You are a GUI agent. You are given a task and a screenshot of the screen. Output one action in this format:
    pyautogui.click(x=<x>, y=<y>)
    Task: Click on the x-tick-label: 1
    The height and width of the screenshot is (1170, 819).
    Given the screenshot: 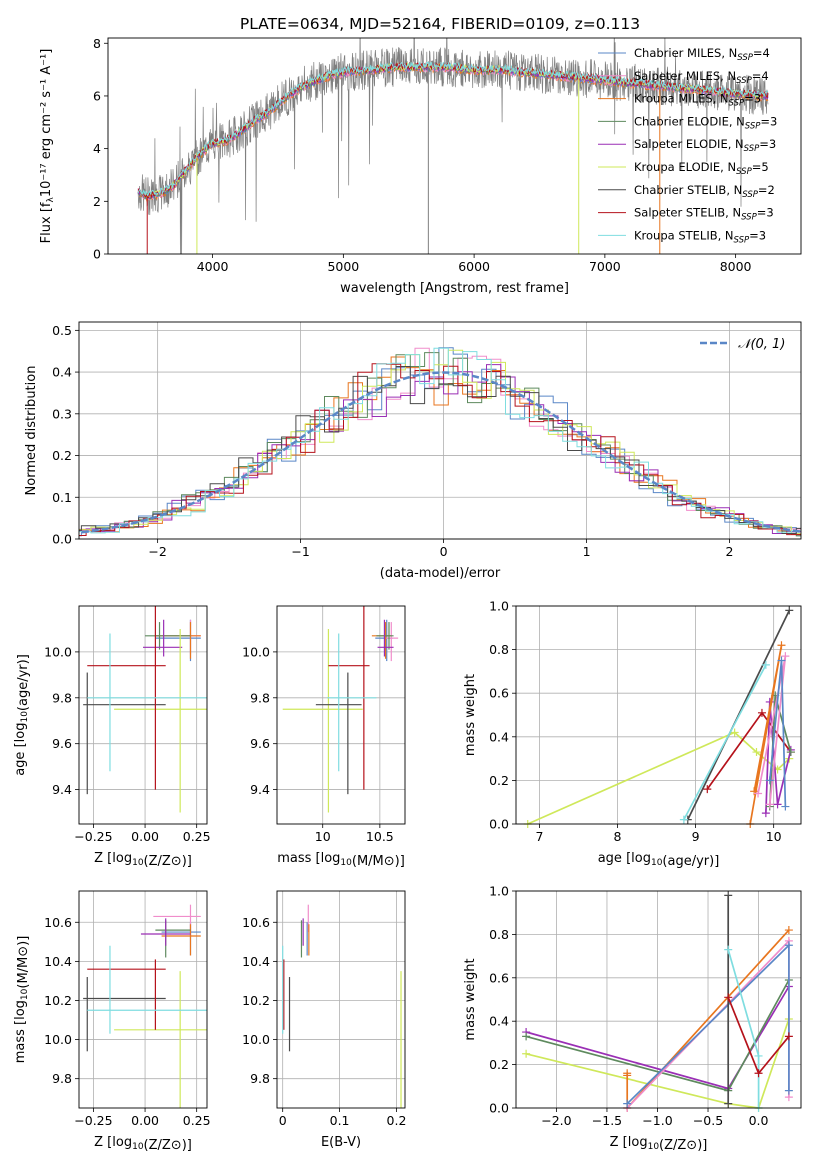 What is the action you would take?
    pyautogui.click(x=587, y=551)
    